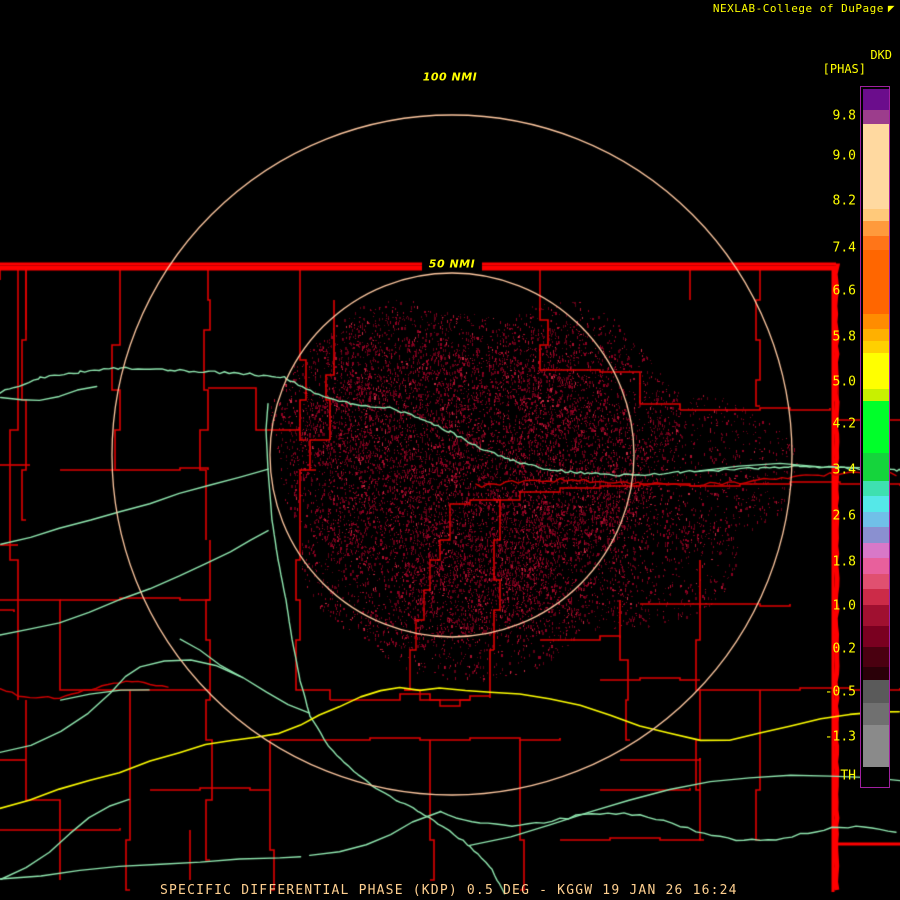 The height and width of the screenshot is (900, 900). I want to click on colorbar-gradient, so click(876, 438).